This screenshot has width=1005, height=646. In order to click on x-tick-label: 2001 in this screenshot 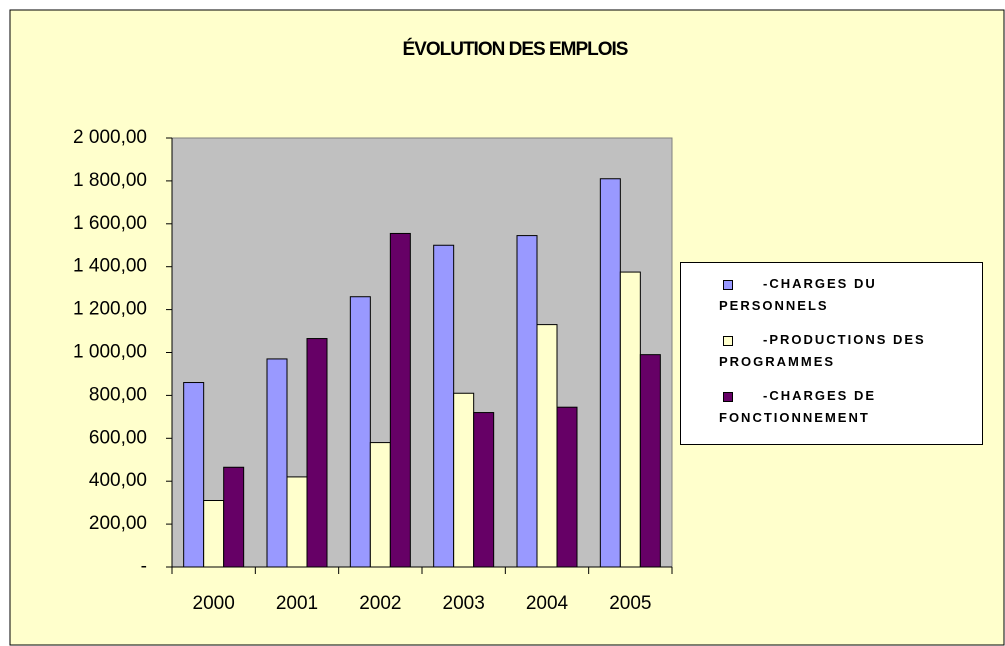, I will do `click(297, 603)`.